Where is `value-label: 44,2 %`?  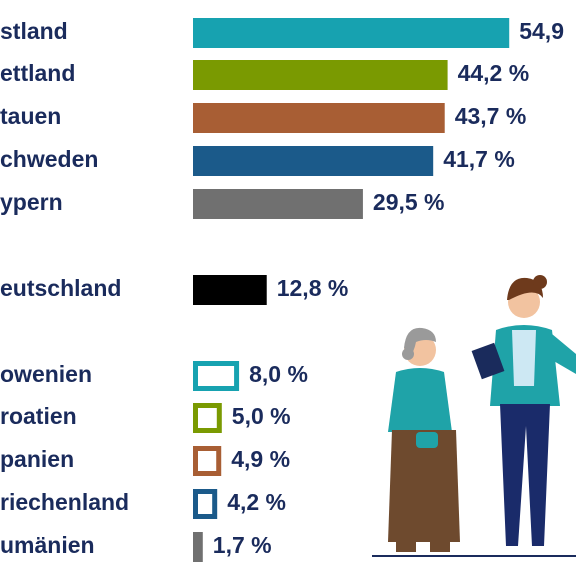 value-label: 44,2 % is located at coordinates (494, 73).